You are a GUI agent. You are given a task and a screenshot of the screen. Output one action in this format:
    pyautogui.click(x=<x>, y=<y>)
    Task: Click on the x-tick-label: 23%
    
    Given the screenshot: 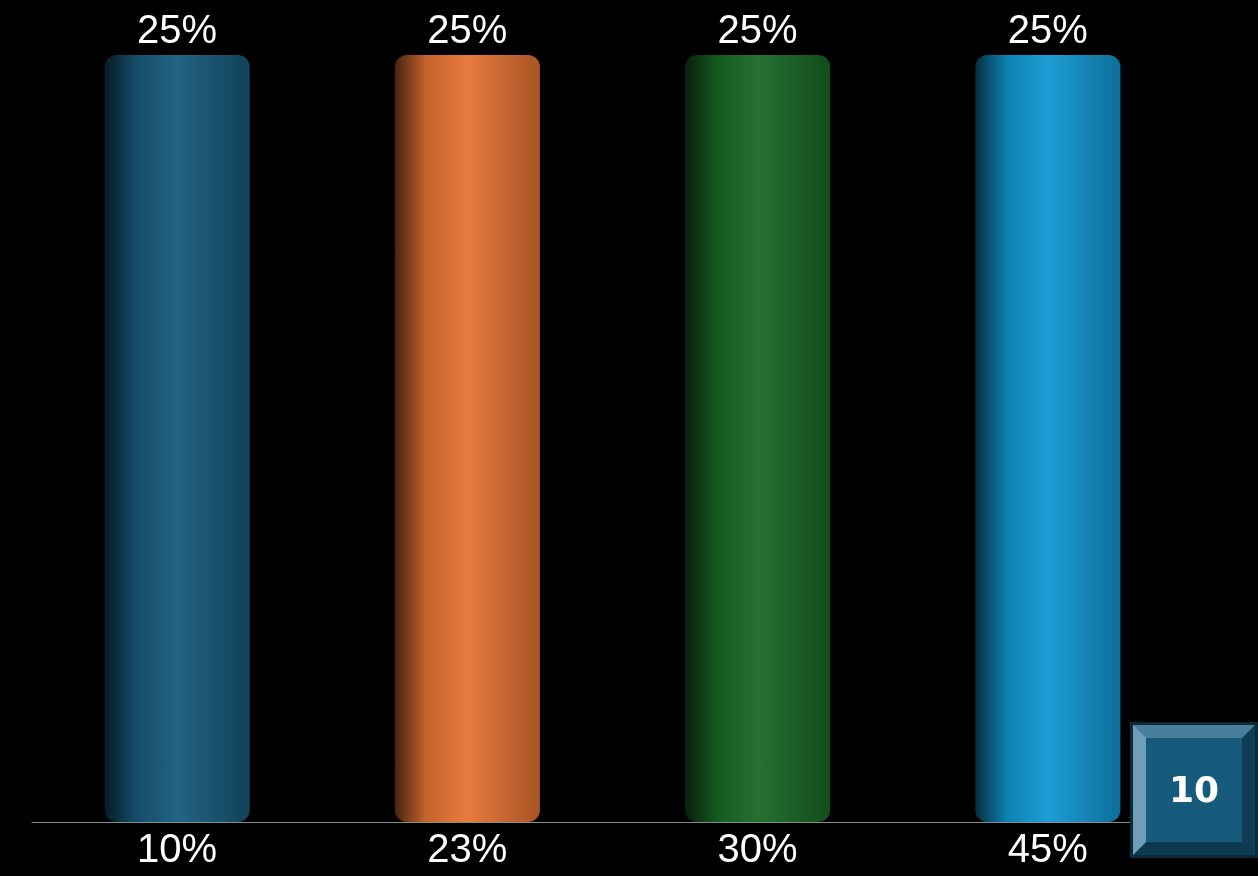 What is the action you would take?
    pyautogui.click(x=467, y=848)
    